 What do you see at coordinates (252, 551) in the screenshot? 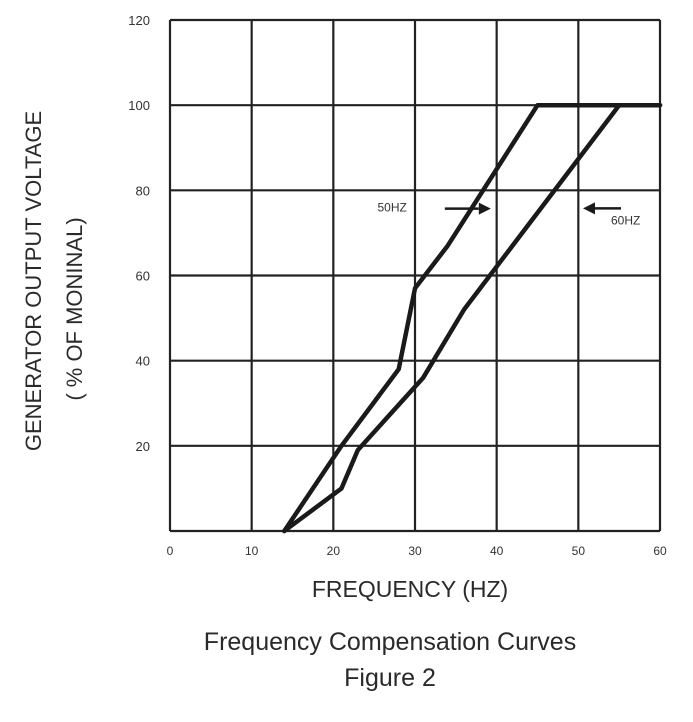
I see `x-tick-label: 10` at bounding box center [252, 551].